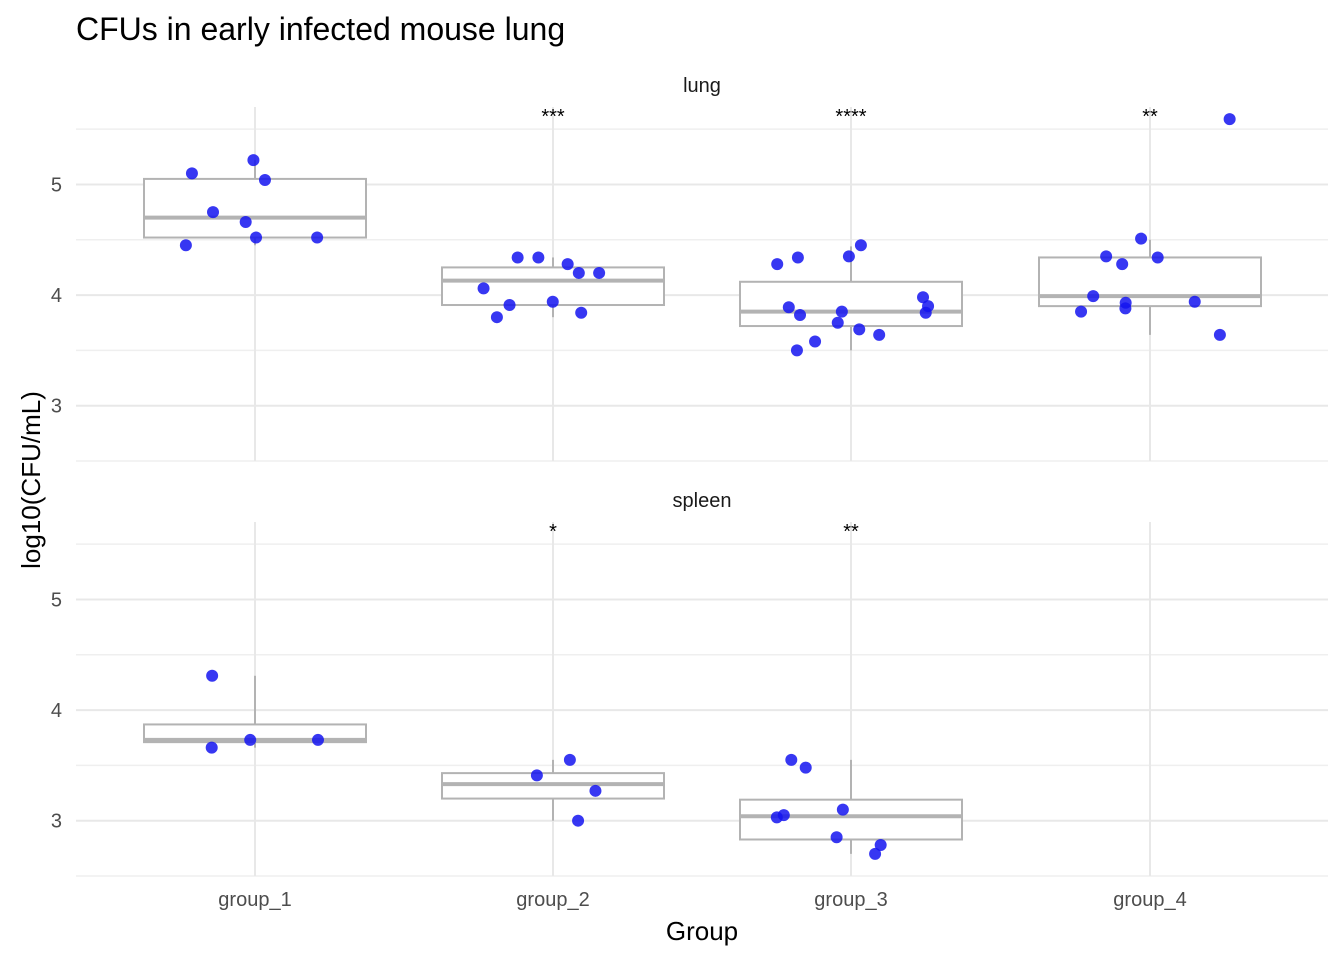  I want to click on x-tick-label-group_3: group_3, so click(850, 900).